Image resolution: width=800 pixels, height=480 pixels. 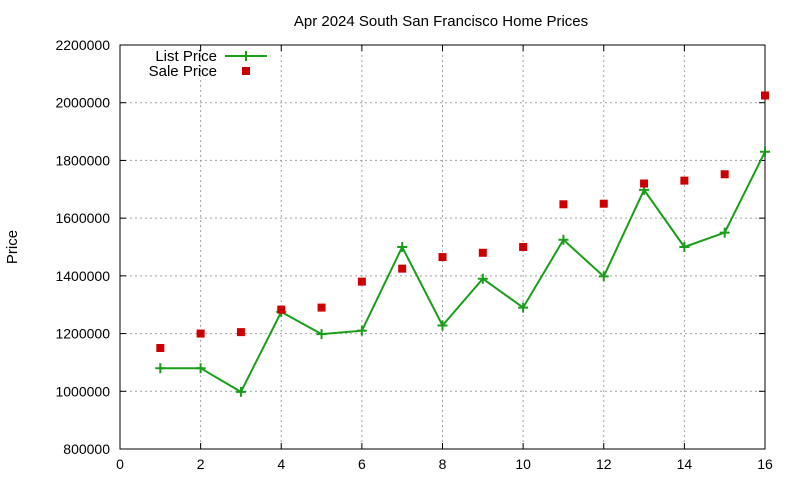 What do you see at coordinates (183, 71) in the screenshot?
I see `legend-label-sale-price: Sale Price` at bounding box center [183, 71].